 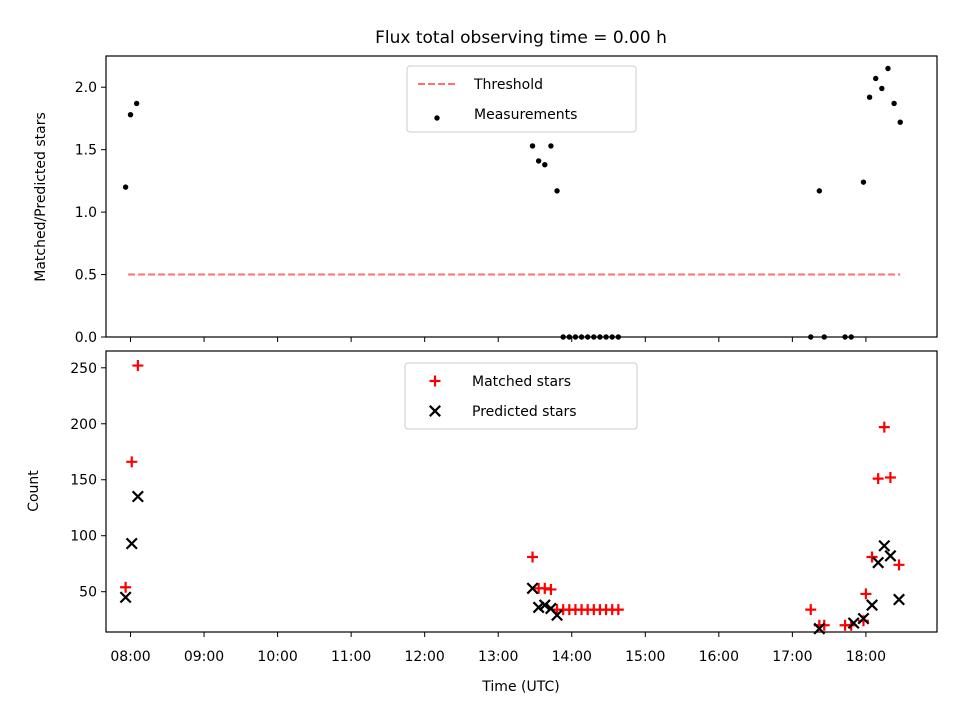 What do you see at coordinates (130, 657) in the screenshot?
I see `x-tick-label: 08:00` at bounding box center [130, 657].